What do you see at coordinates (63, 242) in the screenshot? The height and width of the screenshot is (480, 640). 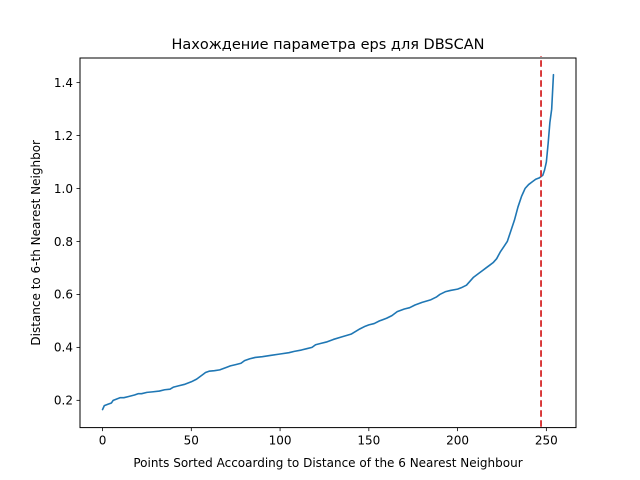 I see `y-tick-label: 0.8` at bounding box center [63, 242].